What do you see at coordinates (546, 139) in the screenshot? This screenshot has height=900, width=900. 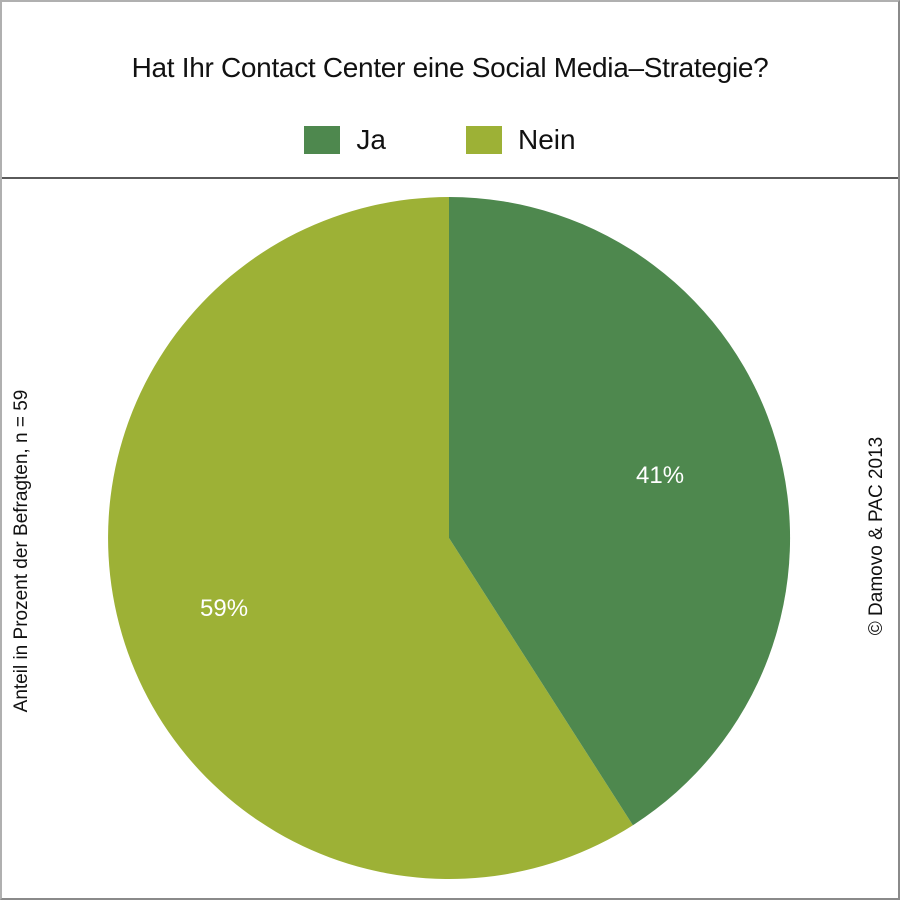 I see `legend-label-nein: Nein` at bounding box center [546, 139].